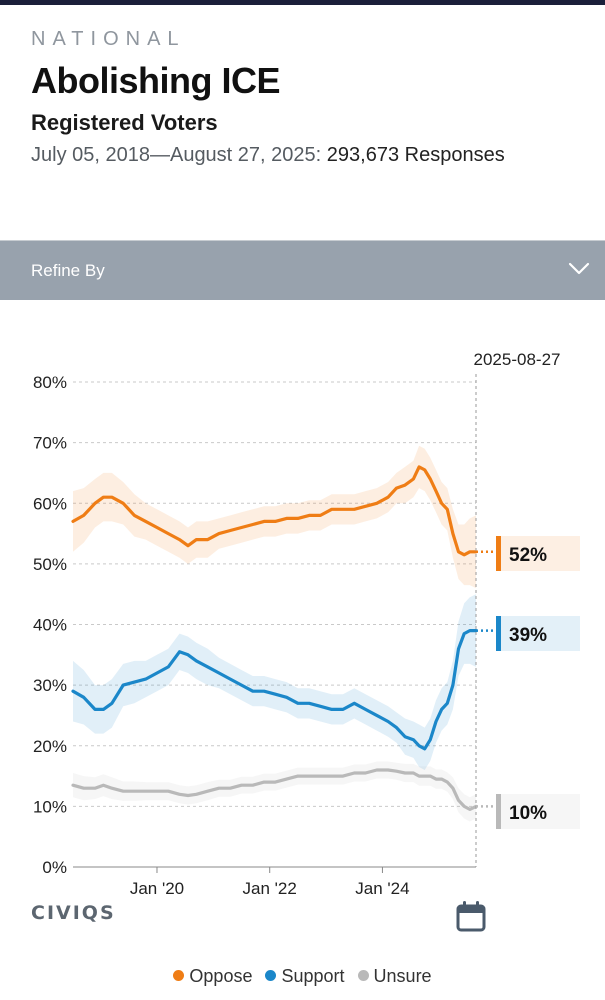 This screenshot has height=1000, width=605. Describe the element at coordinates (176, 155) in the screenshot. I see `date-range-text: July 05, 2018—August 27, 2025:` at that location.